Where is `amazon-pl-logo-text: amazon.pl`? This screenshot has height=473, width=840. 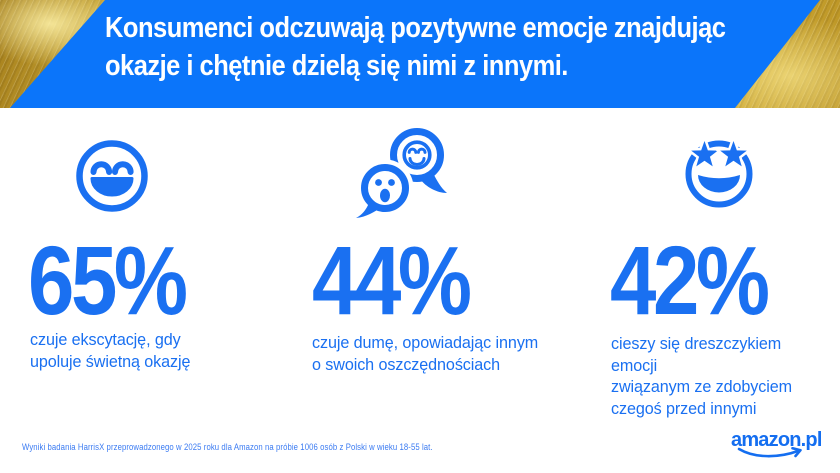
amazon-pl-logo-text: amazon.pl is located at coordinates (776, 440).